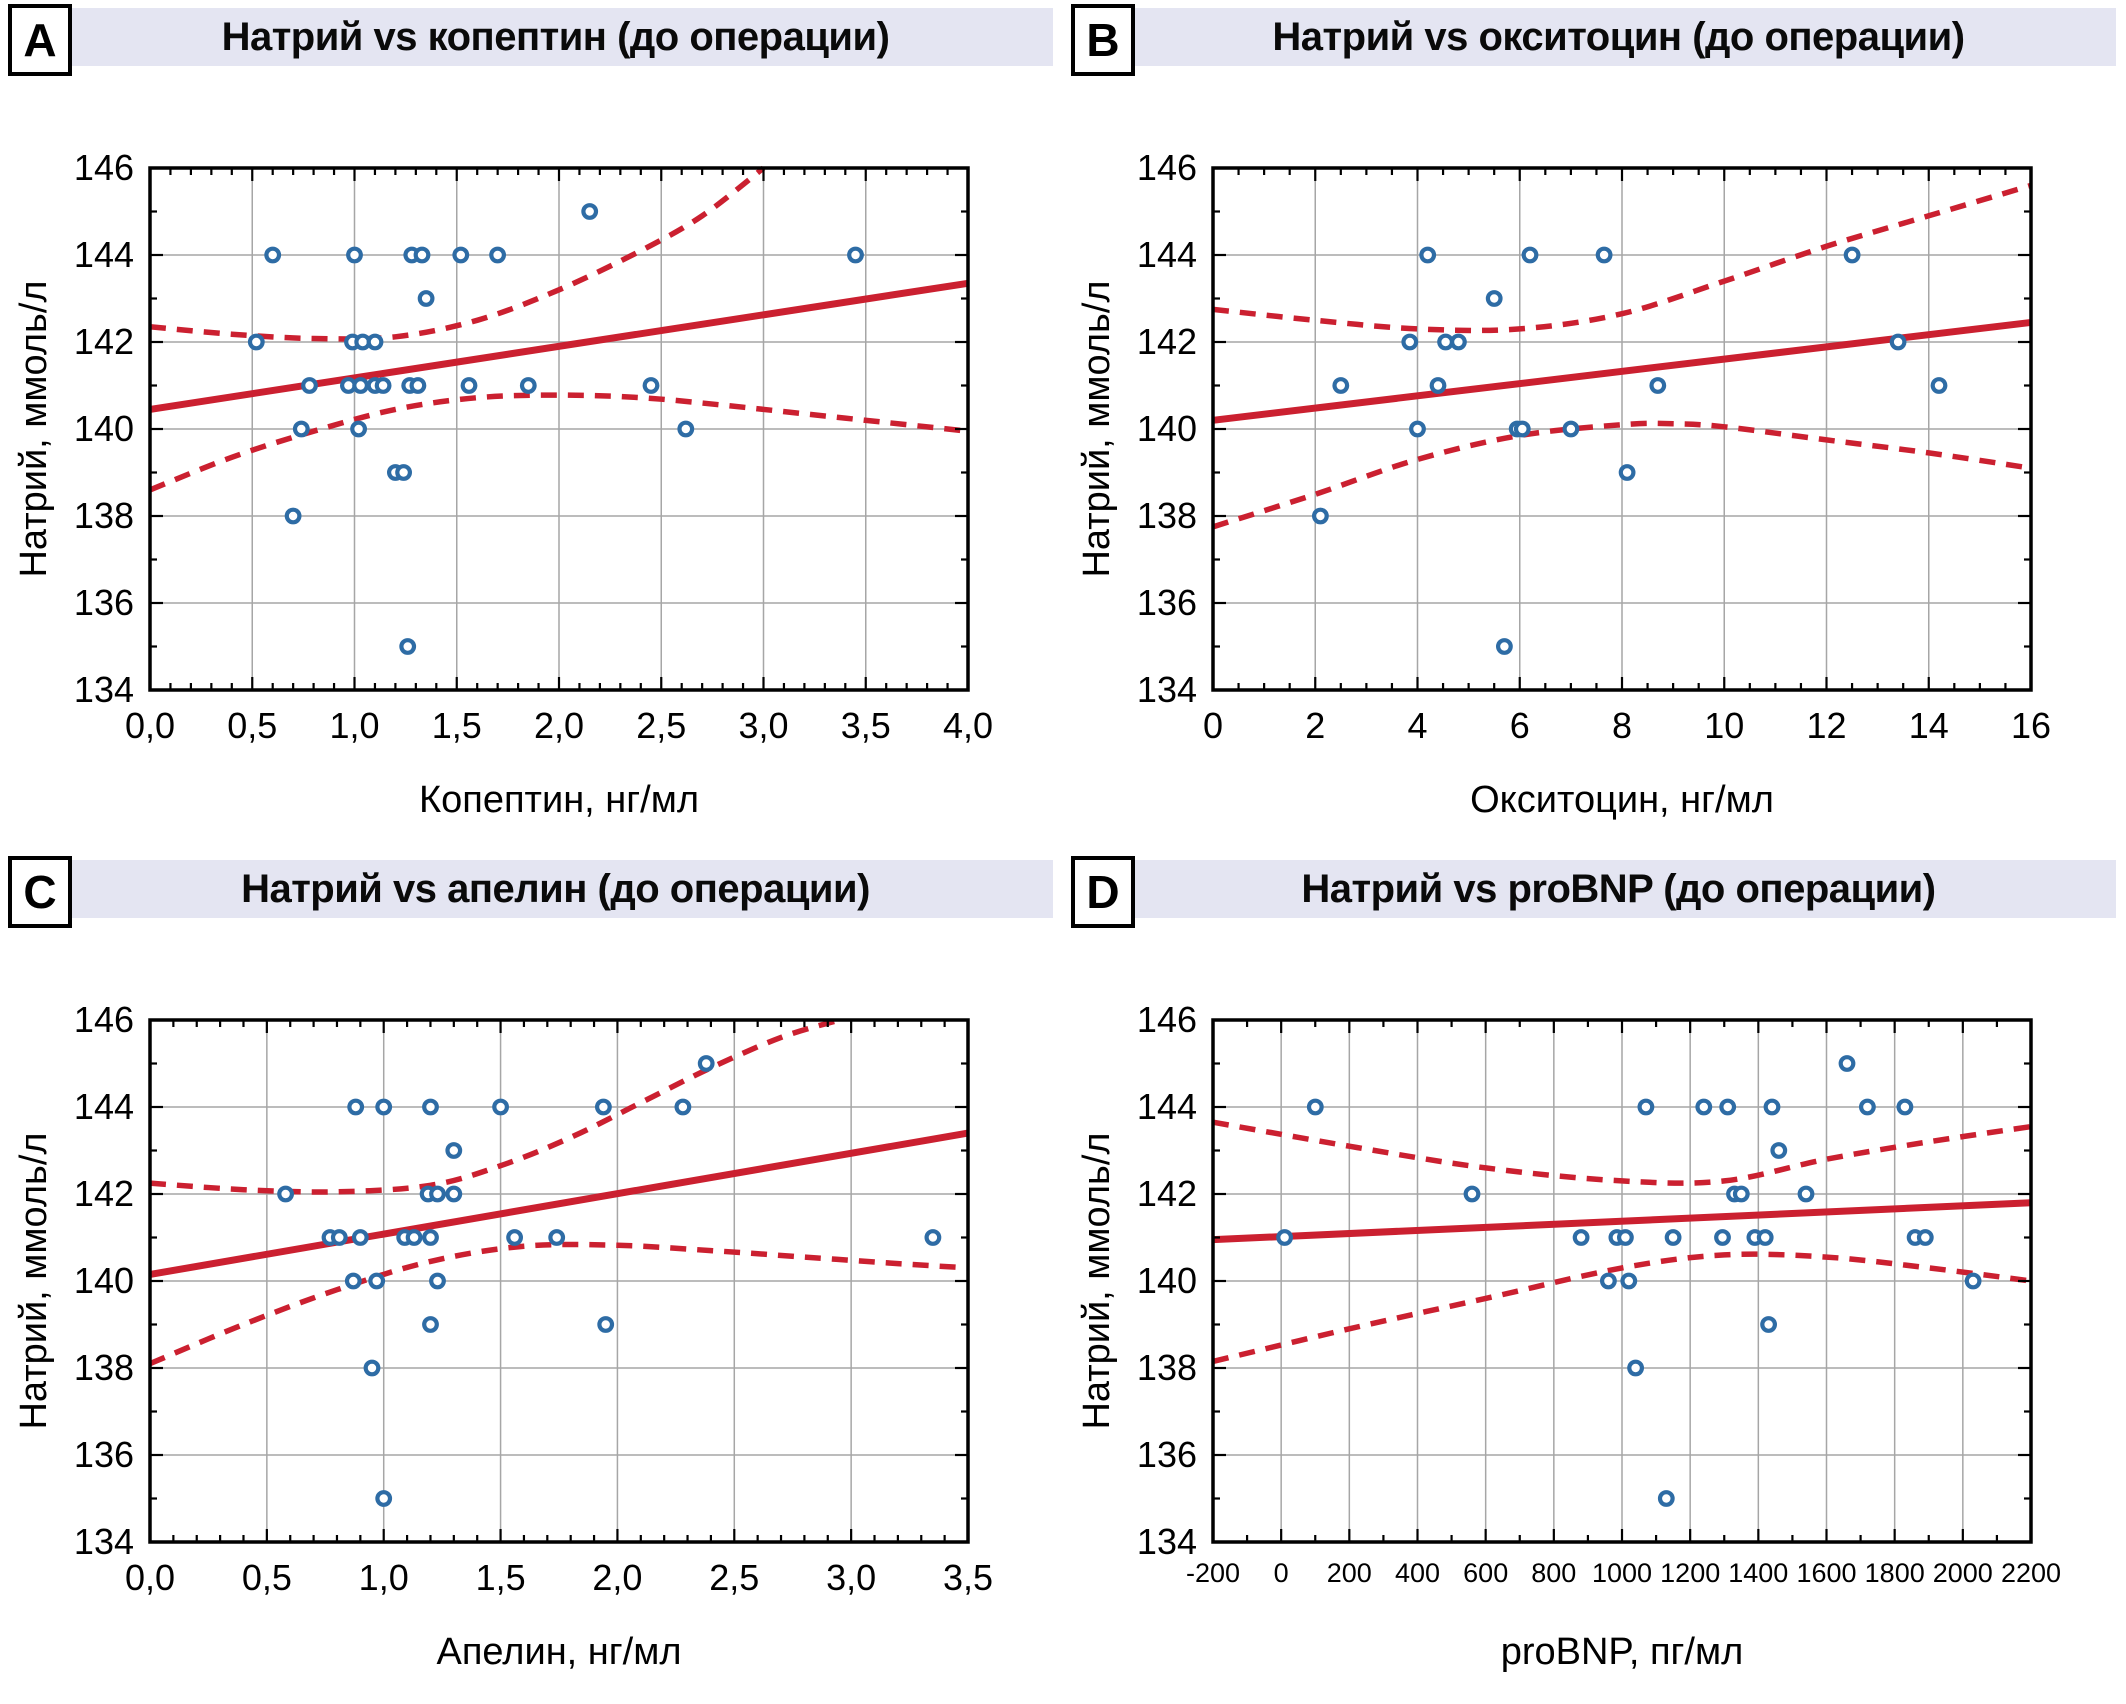 Image resolution: width=2126 pixels, height=1704 pixels. I want to click on x-tick-label: 200, so click(1349, 1573).